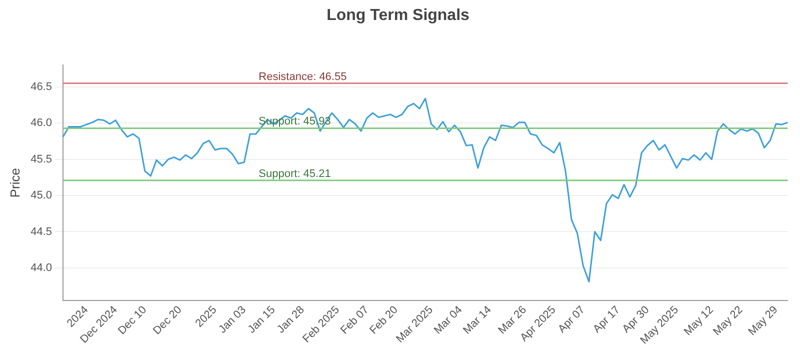 The width and height of the screenshot is (800, 350). Describe the element at coordinates (294, 174) in the screenshot. I see `ref-line-label: Support: 45.21` at that location.